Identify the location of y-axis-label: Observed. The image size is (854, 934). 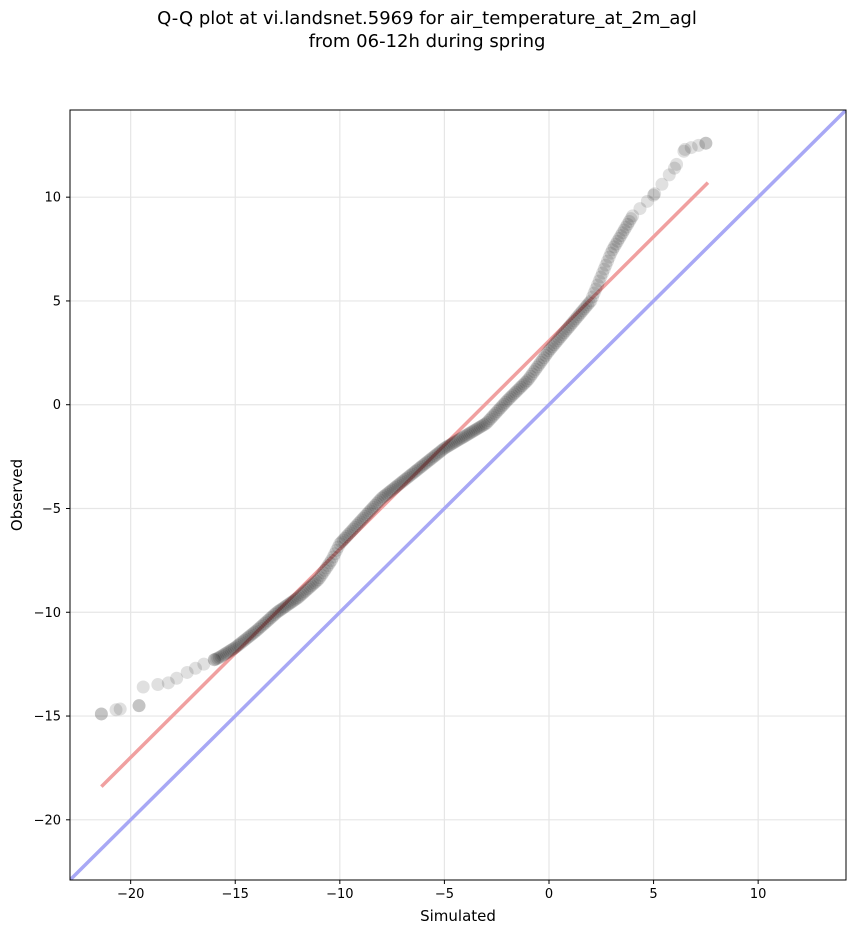
(17, 495).